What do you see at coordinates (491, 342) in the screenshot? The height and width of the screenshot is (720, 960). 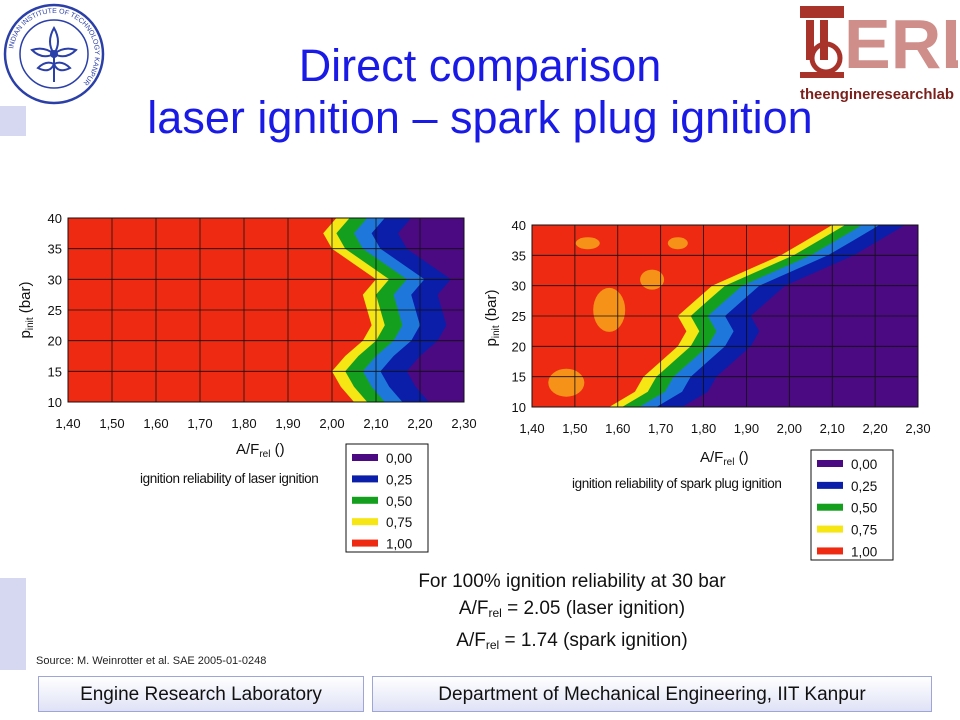 I see `y-axis-label-main: p` at bounding box center [491, 342].